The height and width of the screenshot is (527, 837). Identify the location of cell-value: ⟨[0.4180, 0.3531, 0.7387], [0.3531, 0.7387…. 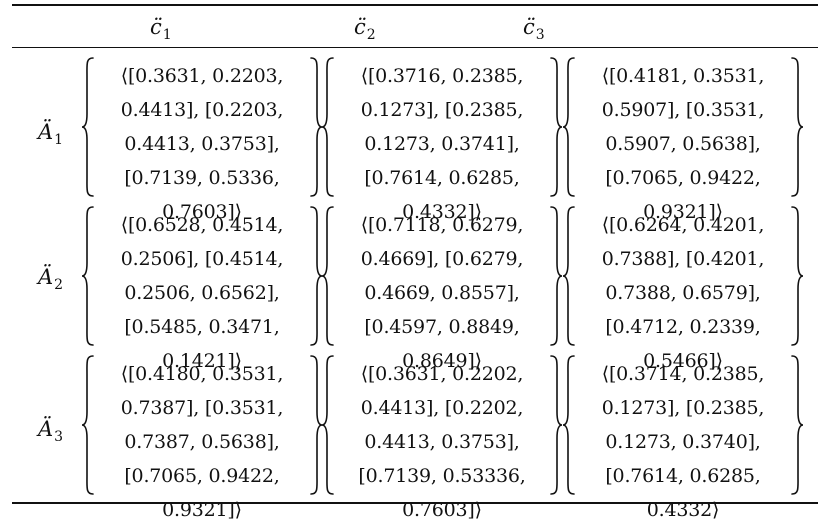
(202, 442).